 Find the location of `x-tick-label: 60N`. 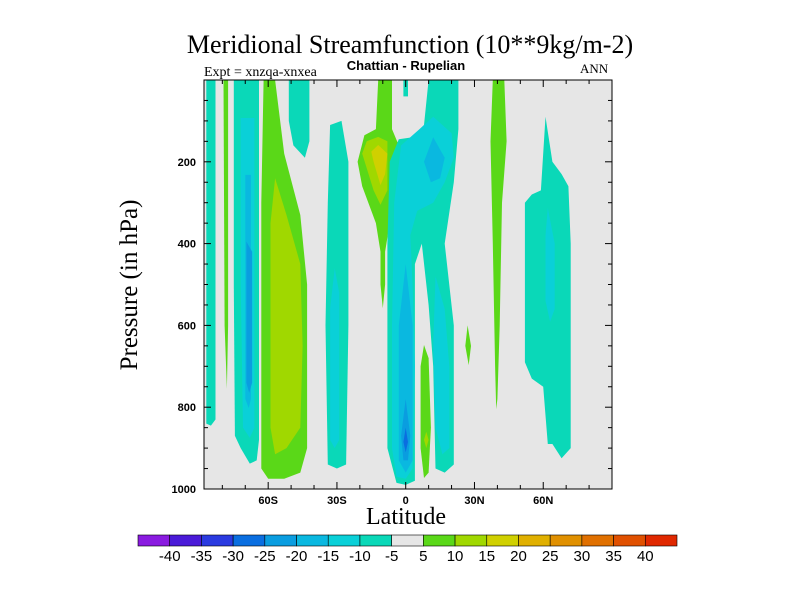

x-tick-label: 60N is located at coordinates (543, 501).